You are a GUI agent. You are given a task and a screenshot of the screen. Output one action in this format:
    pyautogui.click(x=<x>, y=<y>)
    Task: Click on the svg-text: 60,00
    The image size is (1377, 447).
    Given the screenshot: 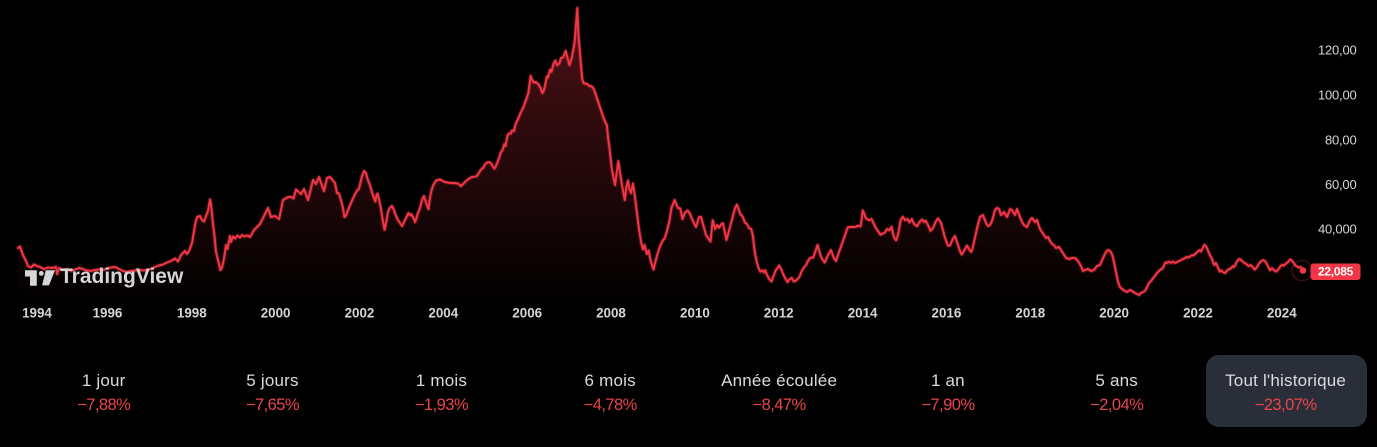 What is the action you would take?
    pyautogui.click(x=1341, y=184)
    